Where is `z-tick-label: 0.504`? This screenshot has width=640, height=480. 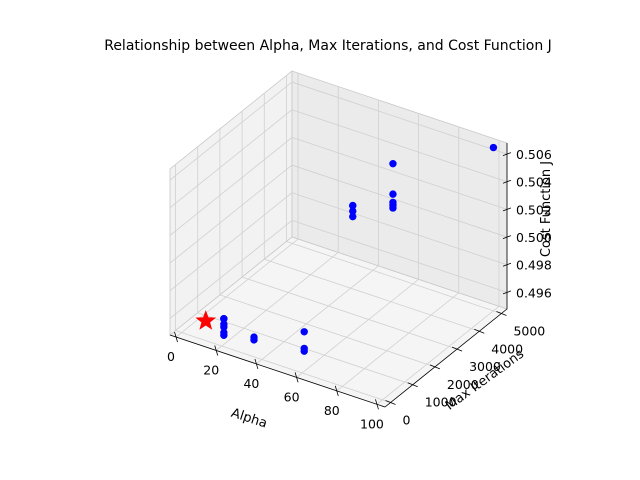
z-tick-label: 0.504 is located at coordinates (534, 182).